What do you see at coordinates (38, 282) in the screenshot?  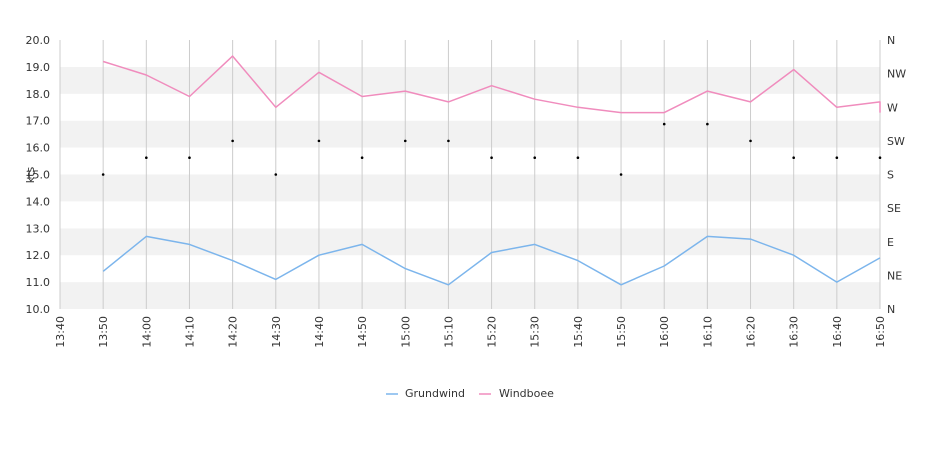 I see `y-tick-label: 11.0` at bounding box center [38, 282].